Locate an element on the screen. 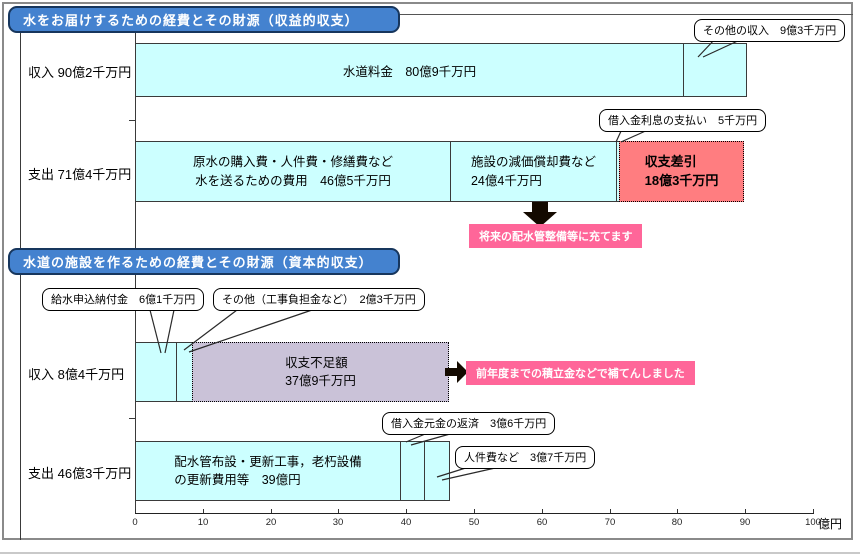  section1-title-banner: 水をお届けするための経費とその財源（収益的収支） is located at coordinates (204, 19).